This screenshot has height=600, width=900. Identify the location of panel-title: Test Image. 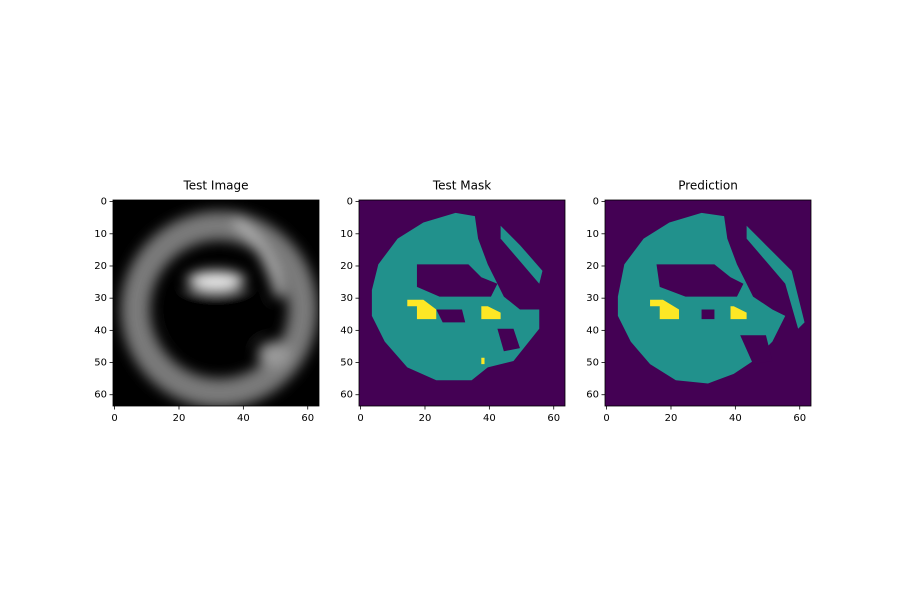
(215, 186).